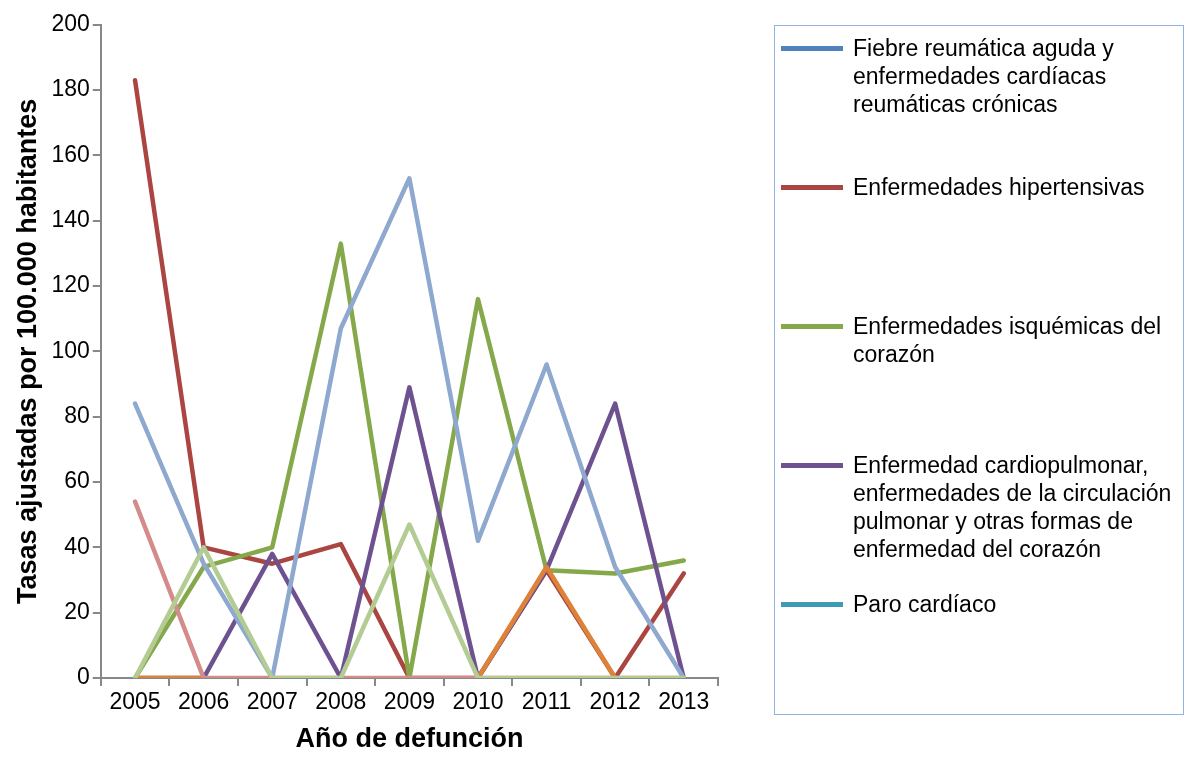 This screenshot has height=760, width=1189. What do you see at coordinates (409, 738) in the screenshot?
I see `x-axis-title: Año de defunción` at bounding box center [409, 738].